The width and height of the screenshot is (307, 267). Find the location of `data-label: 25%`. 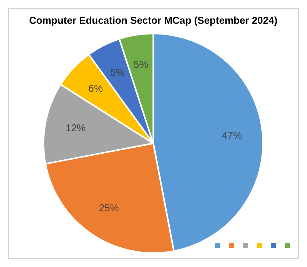

data-label: 25% is located at coordinates (109, 209).